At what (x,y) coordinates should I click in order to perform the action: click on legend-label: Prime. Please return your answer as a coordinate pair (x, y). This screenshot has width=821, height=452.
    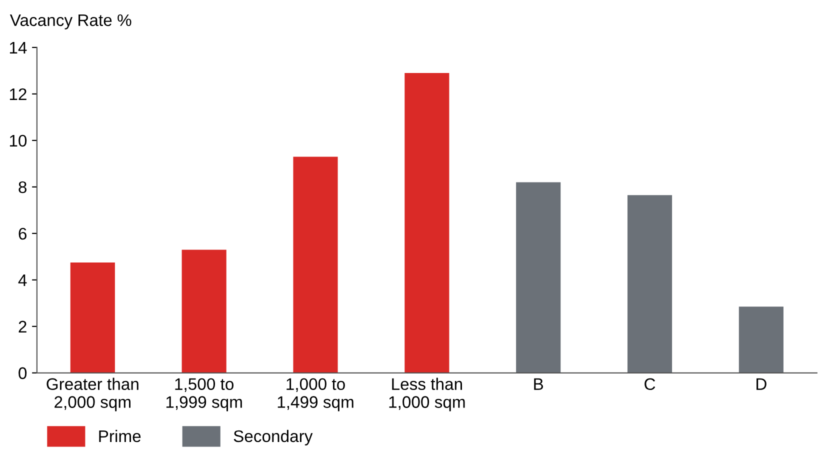
    Looking at the image, I should click on (120, 436).